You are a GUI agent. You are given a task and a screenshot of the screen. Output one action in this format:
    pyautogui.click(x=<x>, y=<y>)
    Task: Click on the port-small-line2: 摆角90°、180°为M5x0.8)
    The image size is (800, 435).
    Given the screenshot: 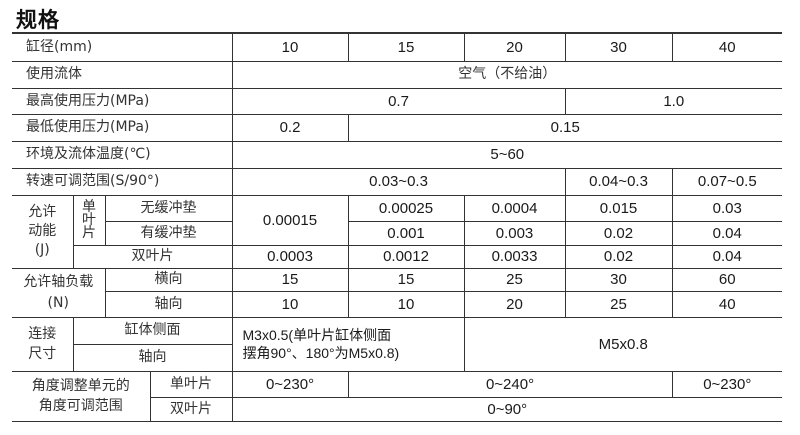 What is the action you would take?
    pyautogui.click(x=321, y=353)
    